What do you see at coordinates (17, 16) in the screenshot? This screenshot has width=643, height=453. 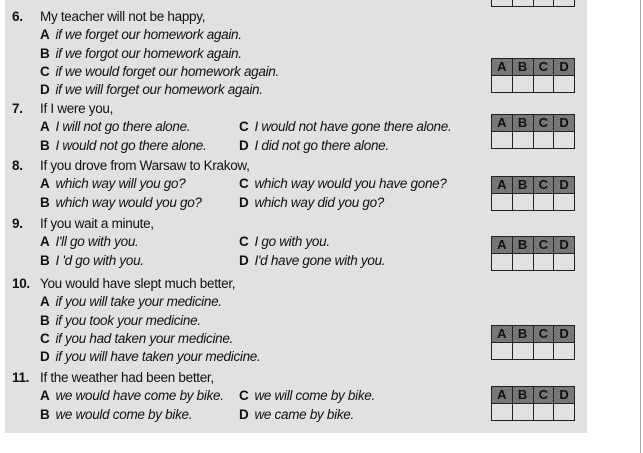 I see `question-number: 6.` at bounding box center [17, 16].